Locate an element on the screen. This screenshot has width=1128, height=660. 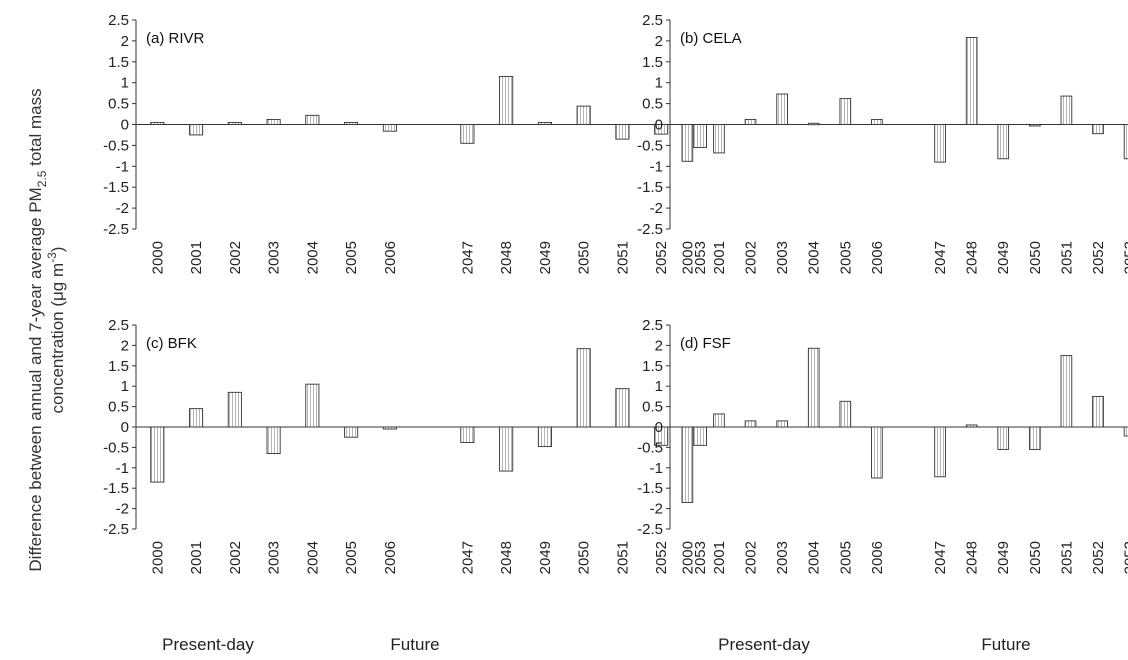
bar-2048 is located at coordinates (506, 449).